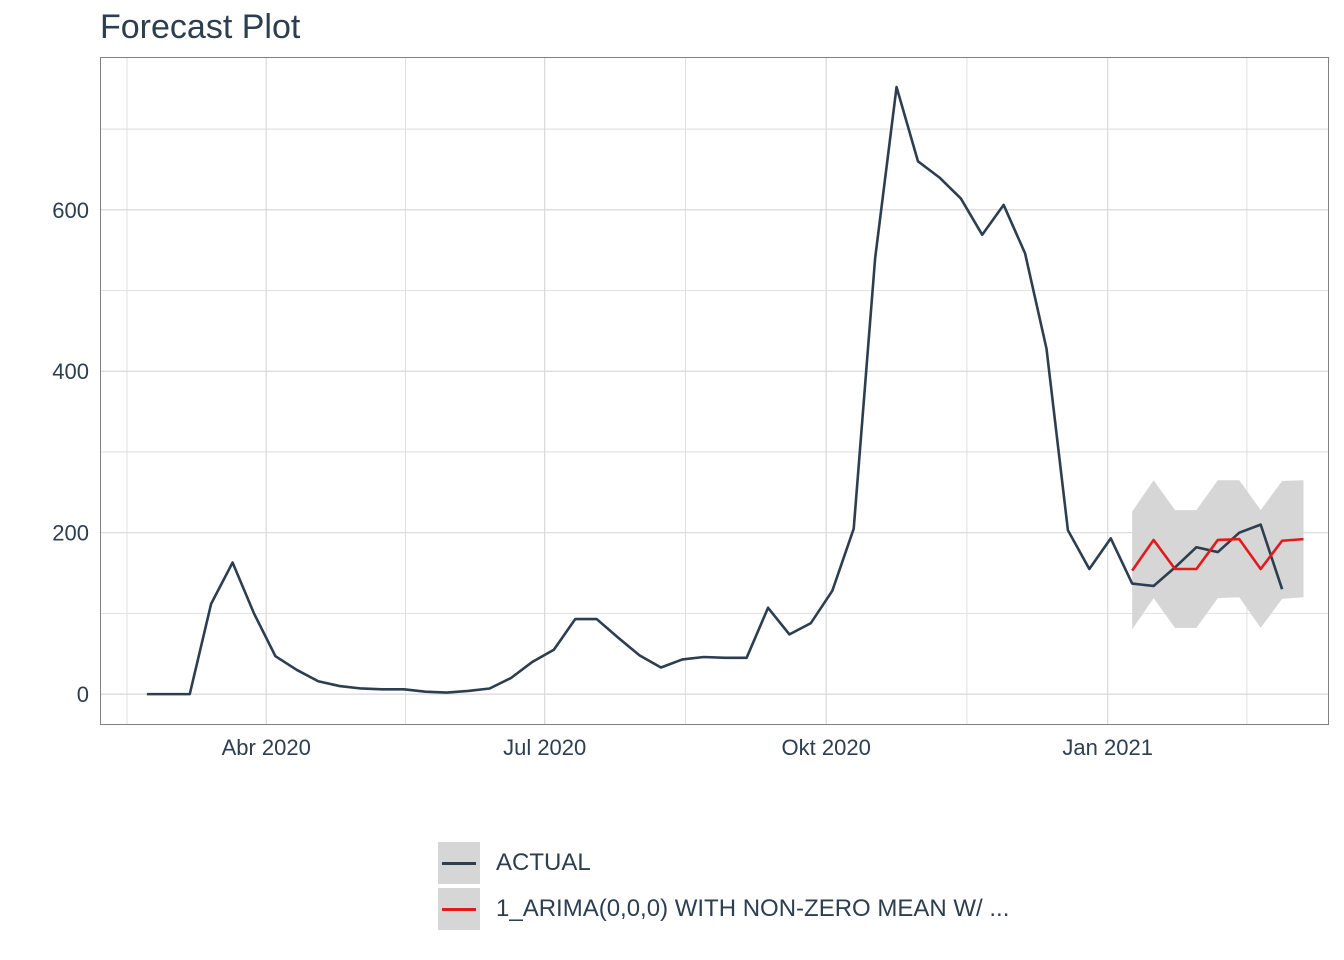  What do you see at coordinates (70, 210) in the screenshot?
I see `y-tick-label: 600` at bounding box center [70, 210].